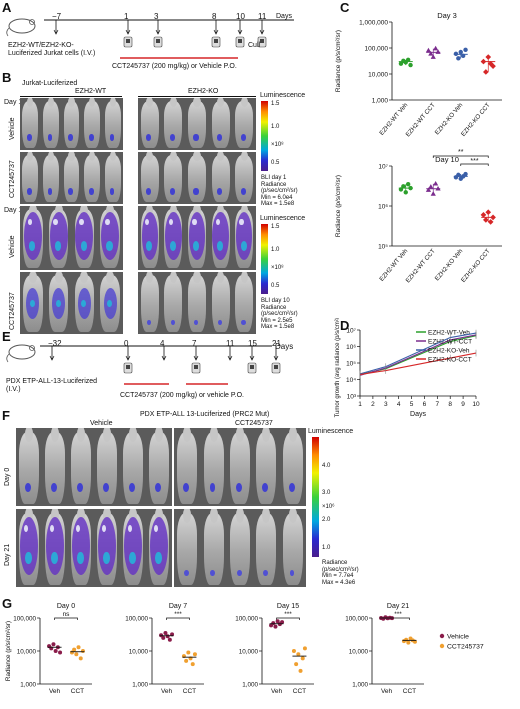 This screenshot has width=520, height=709. What do you see at coordinates (194, 343) in the screenshot?
I see `day-label: 7` at bounding box center [194, 343].